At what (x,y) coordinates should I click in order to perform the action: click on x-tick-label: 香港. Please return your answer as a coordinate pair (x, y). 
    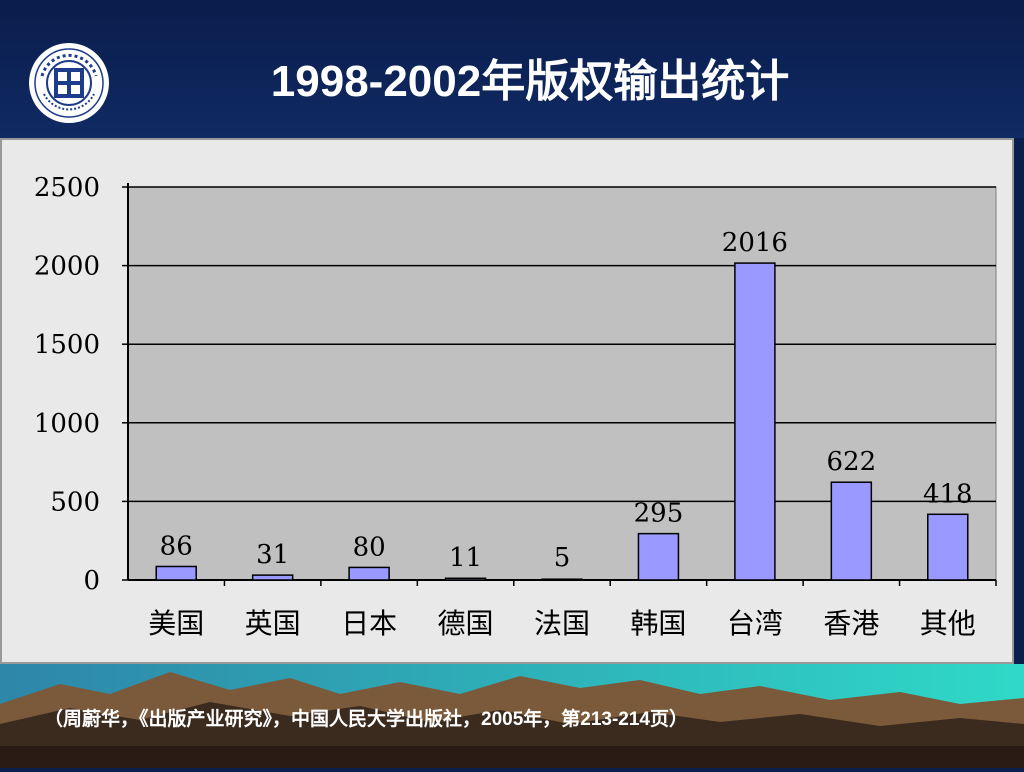
    Looking at the image, I should click on (851, 623).